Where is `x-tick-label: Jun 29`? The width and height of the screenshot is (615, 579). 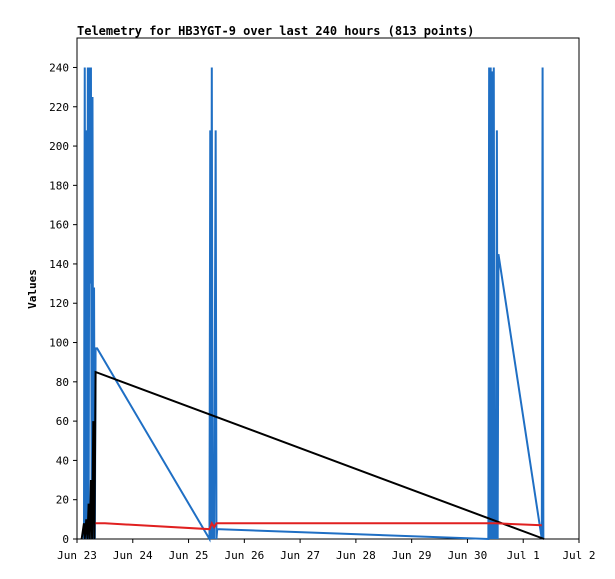 x-tick-label: Jun 29 is located at coordinates (412, 555).